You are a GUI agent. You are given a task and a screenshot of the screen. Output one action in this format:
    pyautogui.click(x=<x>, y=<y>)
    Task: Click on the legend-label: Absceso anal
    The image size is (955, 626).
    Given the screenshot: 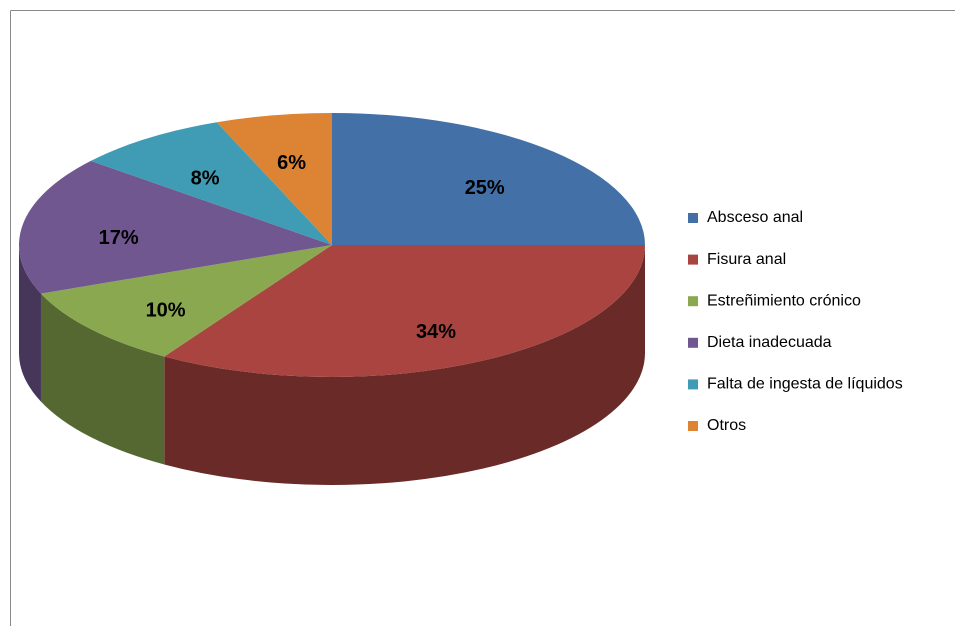 What is the action you would take?
    pyautogui.click(x=755, y=217)
    